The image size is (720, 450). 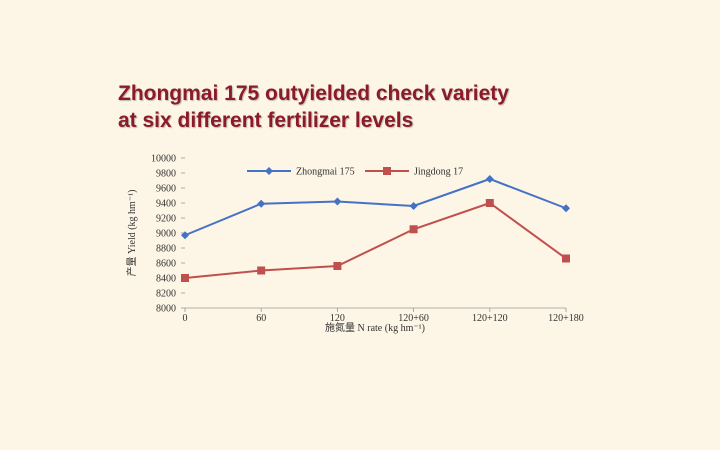 What do you see at coordinates (131, 233) in the screenshot?
I see `y-axis-label: 产量 Yield (kg hm⁻¹)` at bounding box center [131, 233].